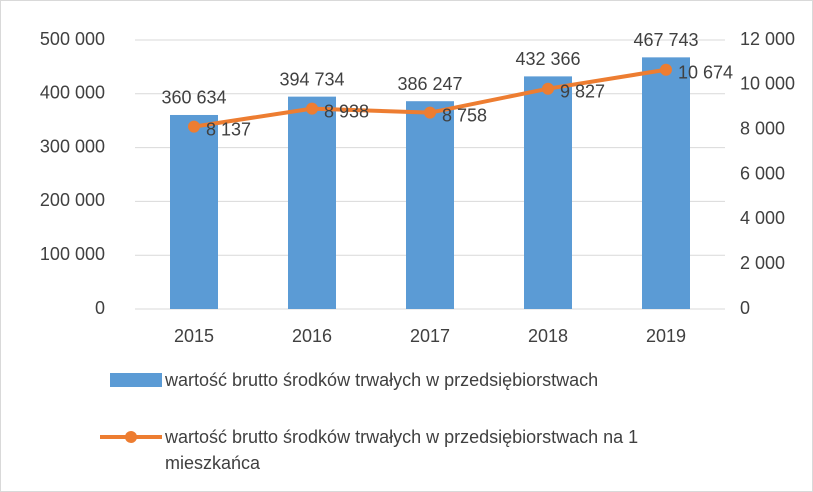  I want to click on y-tick-label: 100 000, so click(72, 254).